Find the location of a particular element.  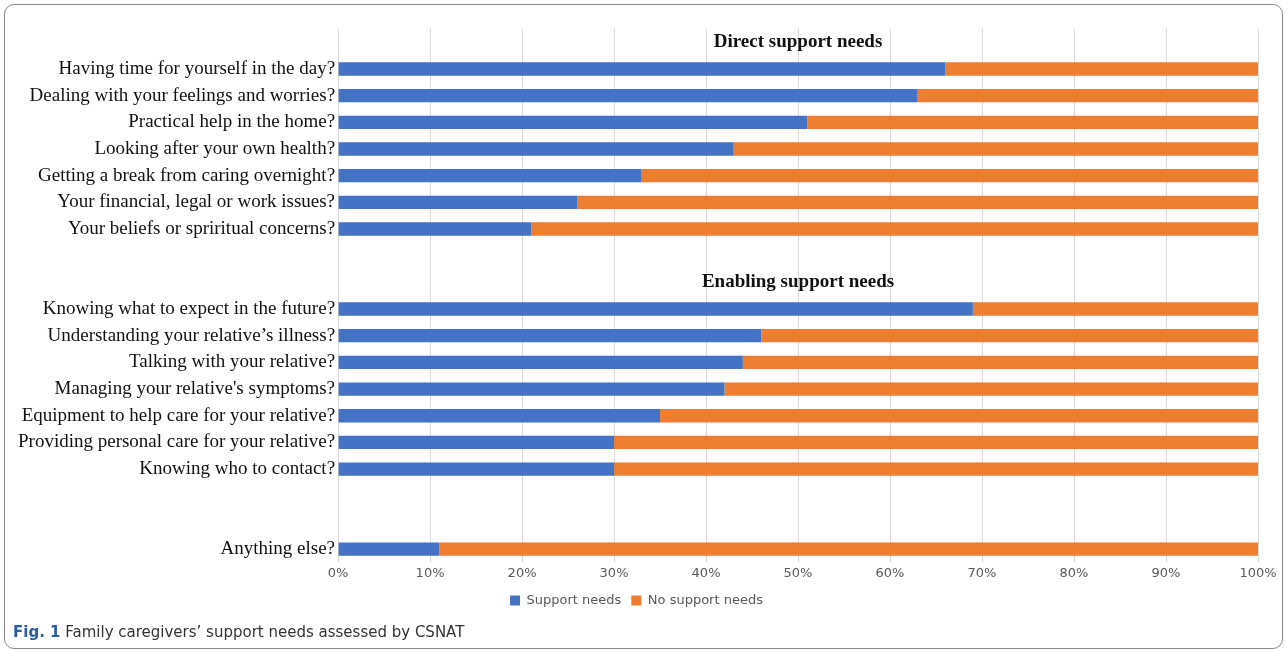

y-tick-label: Having time for yourself in the day? is located at coordinates (197, 67).